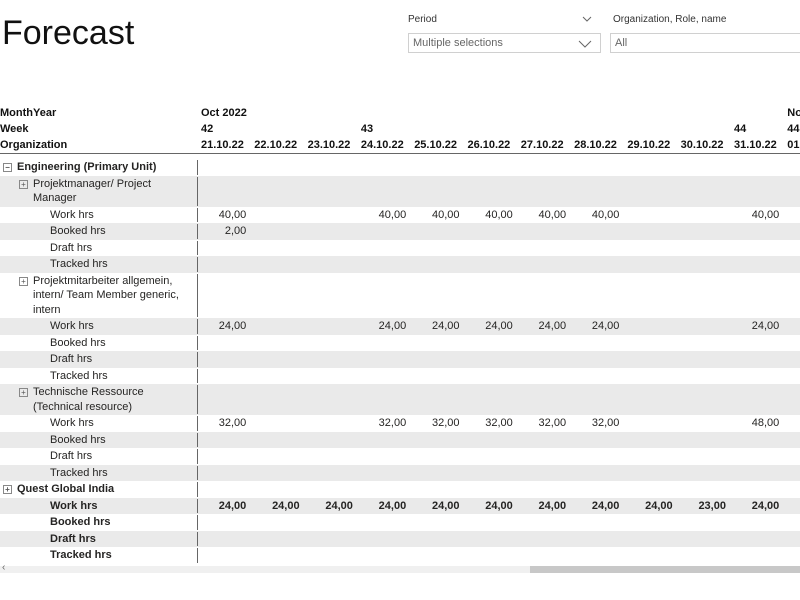 The height and width of the screenshot is (600, 800). Describe the element at coordinates (649, 145) in the screenshot. I see `header-cell: 29.10.22` at that location.